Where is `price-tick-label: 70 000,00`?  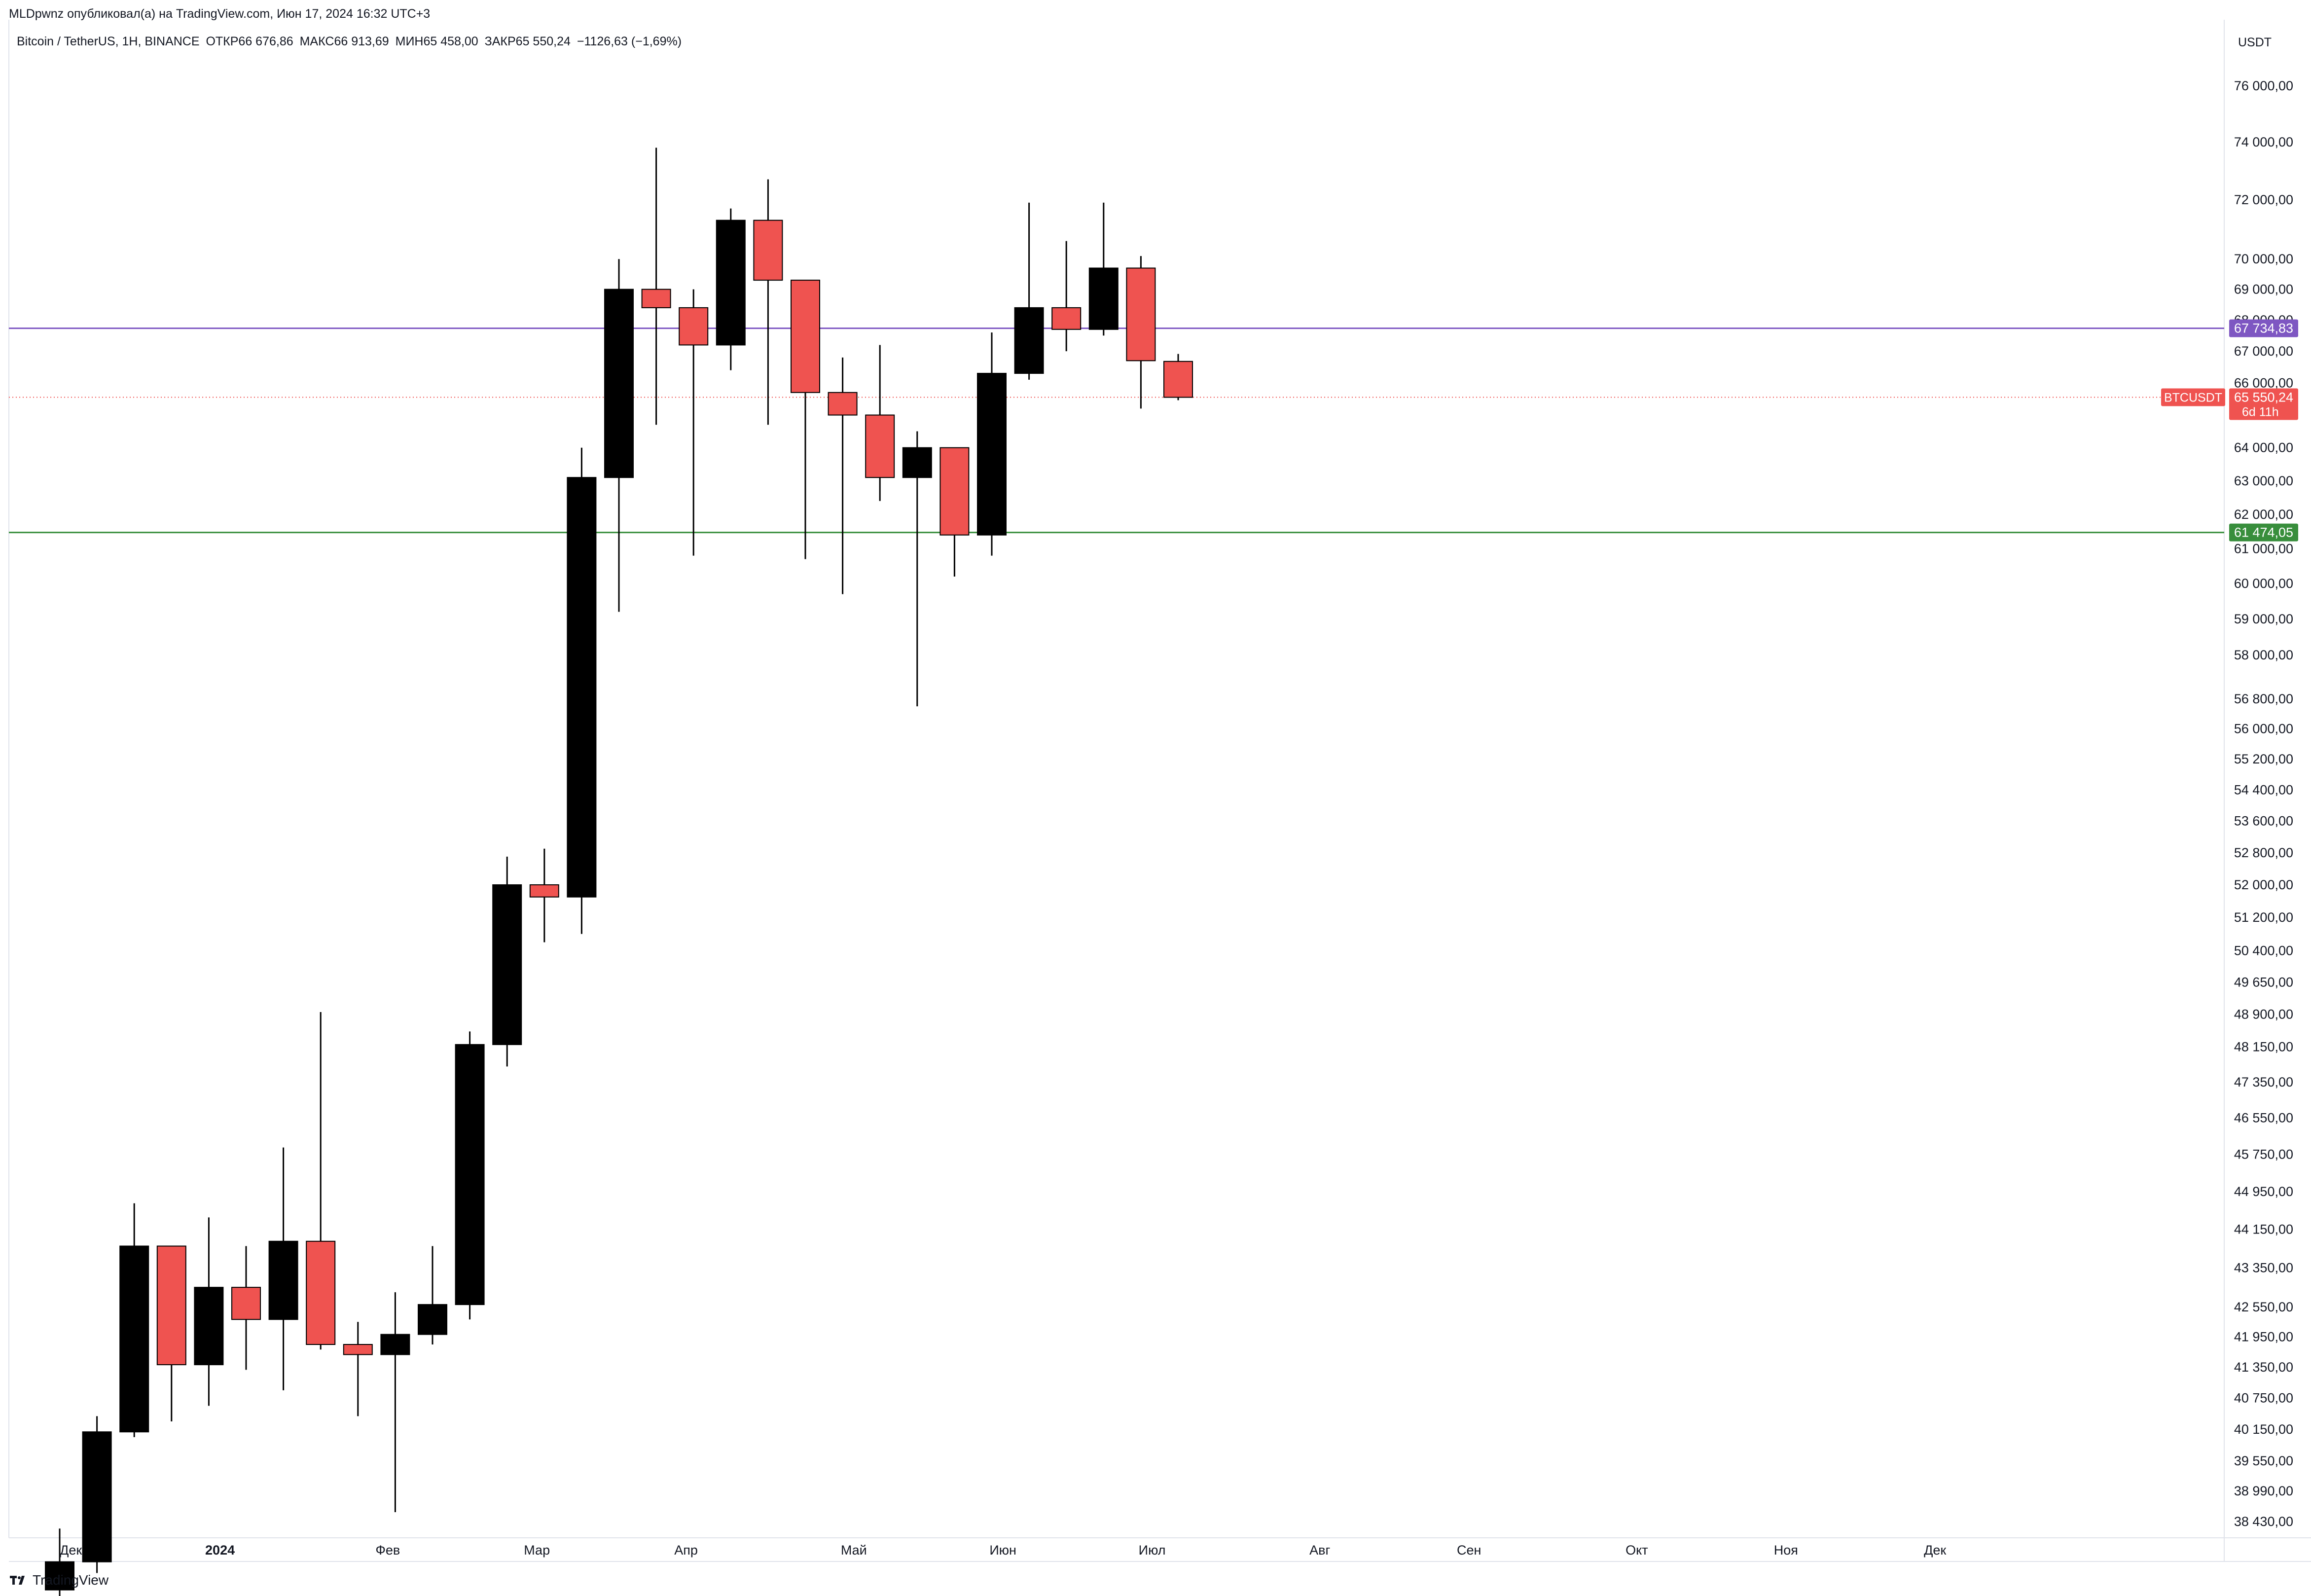
price-tick-label: 70 000,00 is located at coordinates (2263, 259).